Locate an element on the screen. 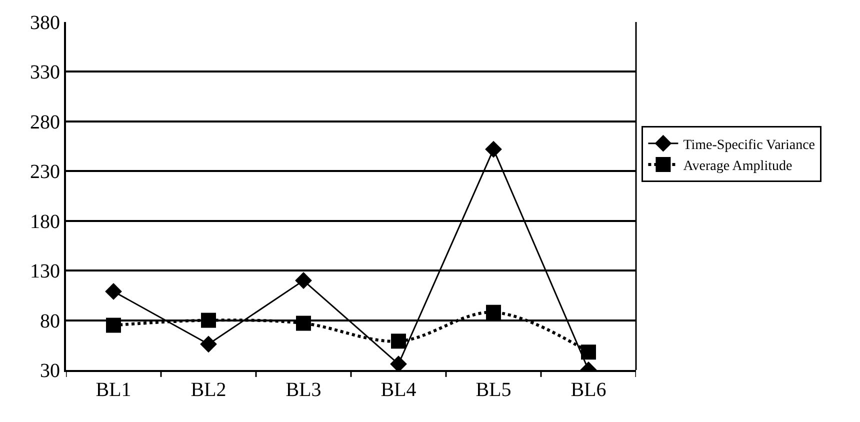  x-tick-label: BL4 is located at coordinates (398, 390).